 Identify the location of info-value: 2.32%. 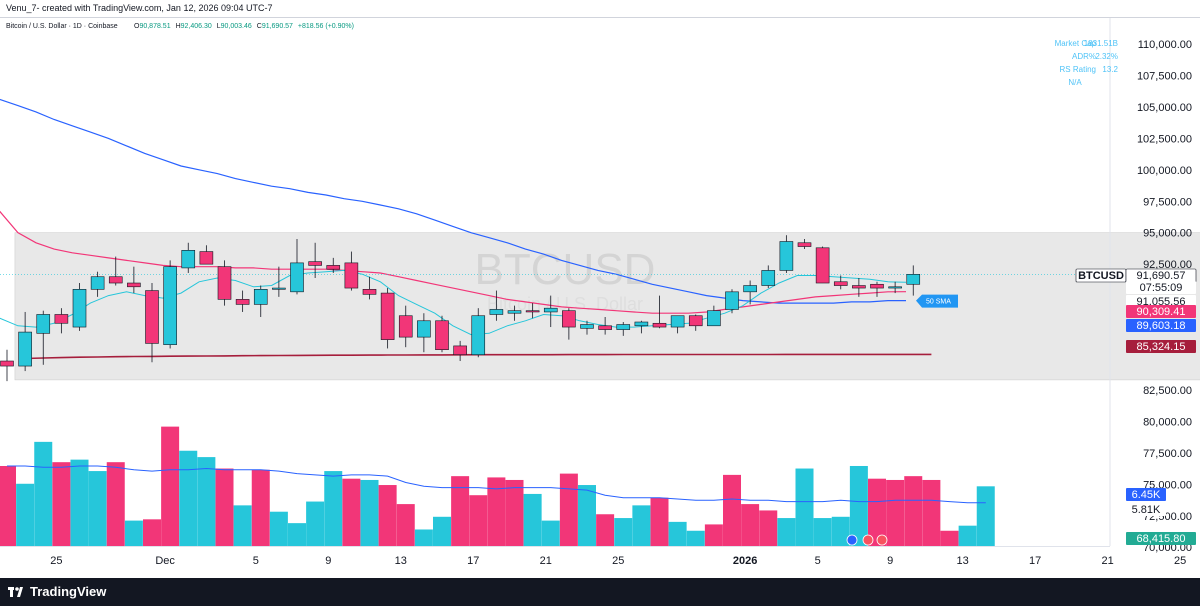
(1106, 56).